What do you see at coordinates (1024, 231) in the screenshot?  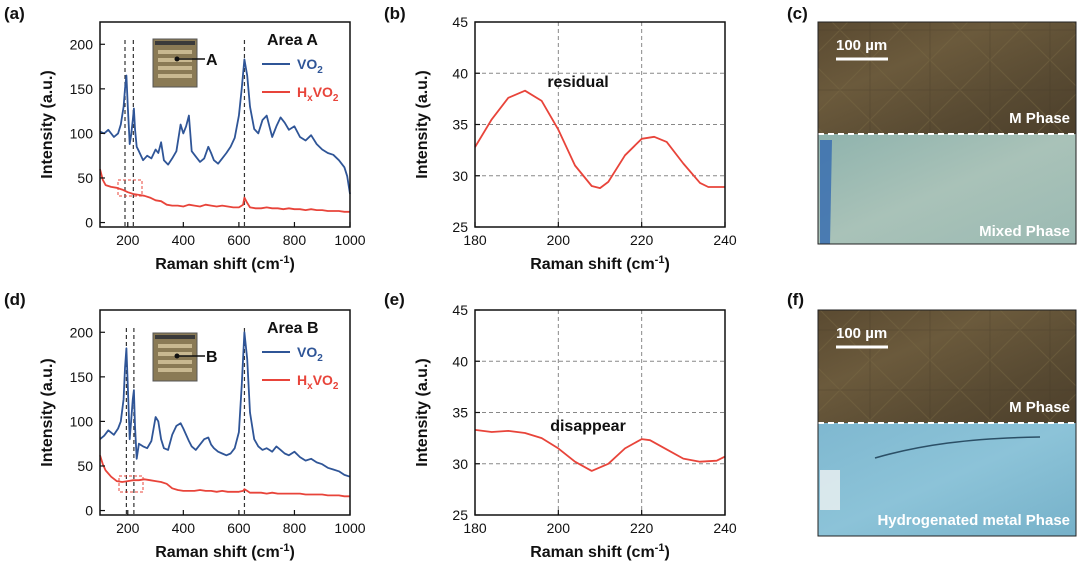 I see `phase-label-bottom: Mixed Phase` at bounding box center [1024, 231].